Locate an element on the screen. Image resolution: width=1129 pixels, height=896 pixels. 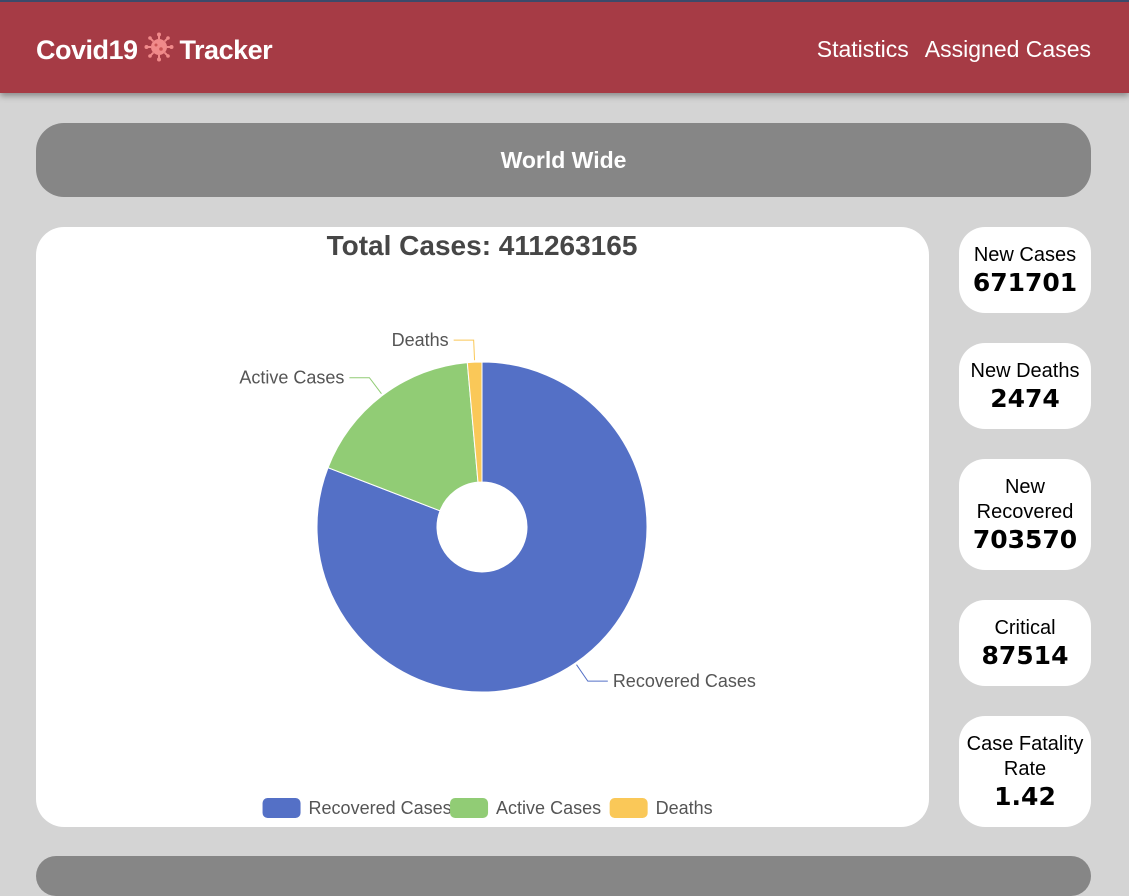
slice-label: Active Cases is located at coordinates (291, 378).